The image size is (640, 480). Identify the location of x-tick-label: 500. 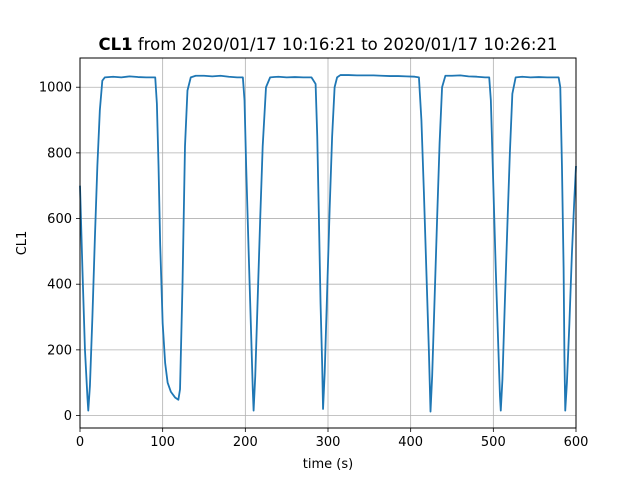
(493, 442).